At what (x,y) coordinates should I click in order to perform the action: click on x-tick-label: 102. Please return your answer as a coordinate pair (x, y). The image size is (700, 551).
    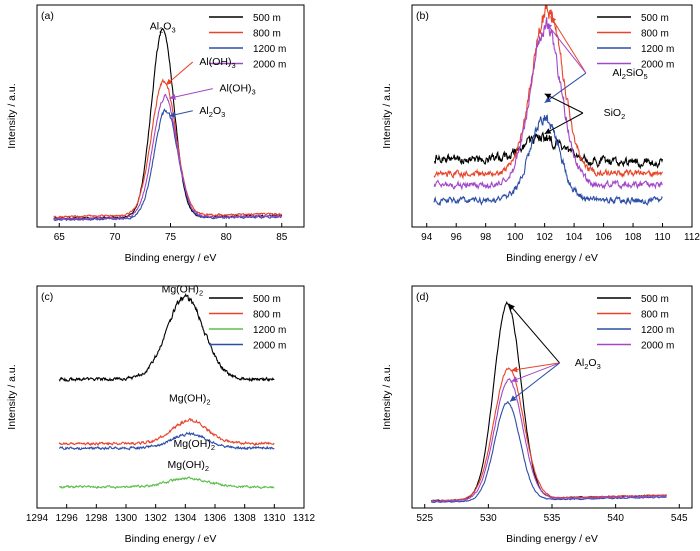
    Looking at the image, I should click on (544, 237).